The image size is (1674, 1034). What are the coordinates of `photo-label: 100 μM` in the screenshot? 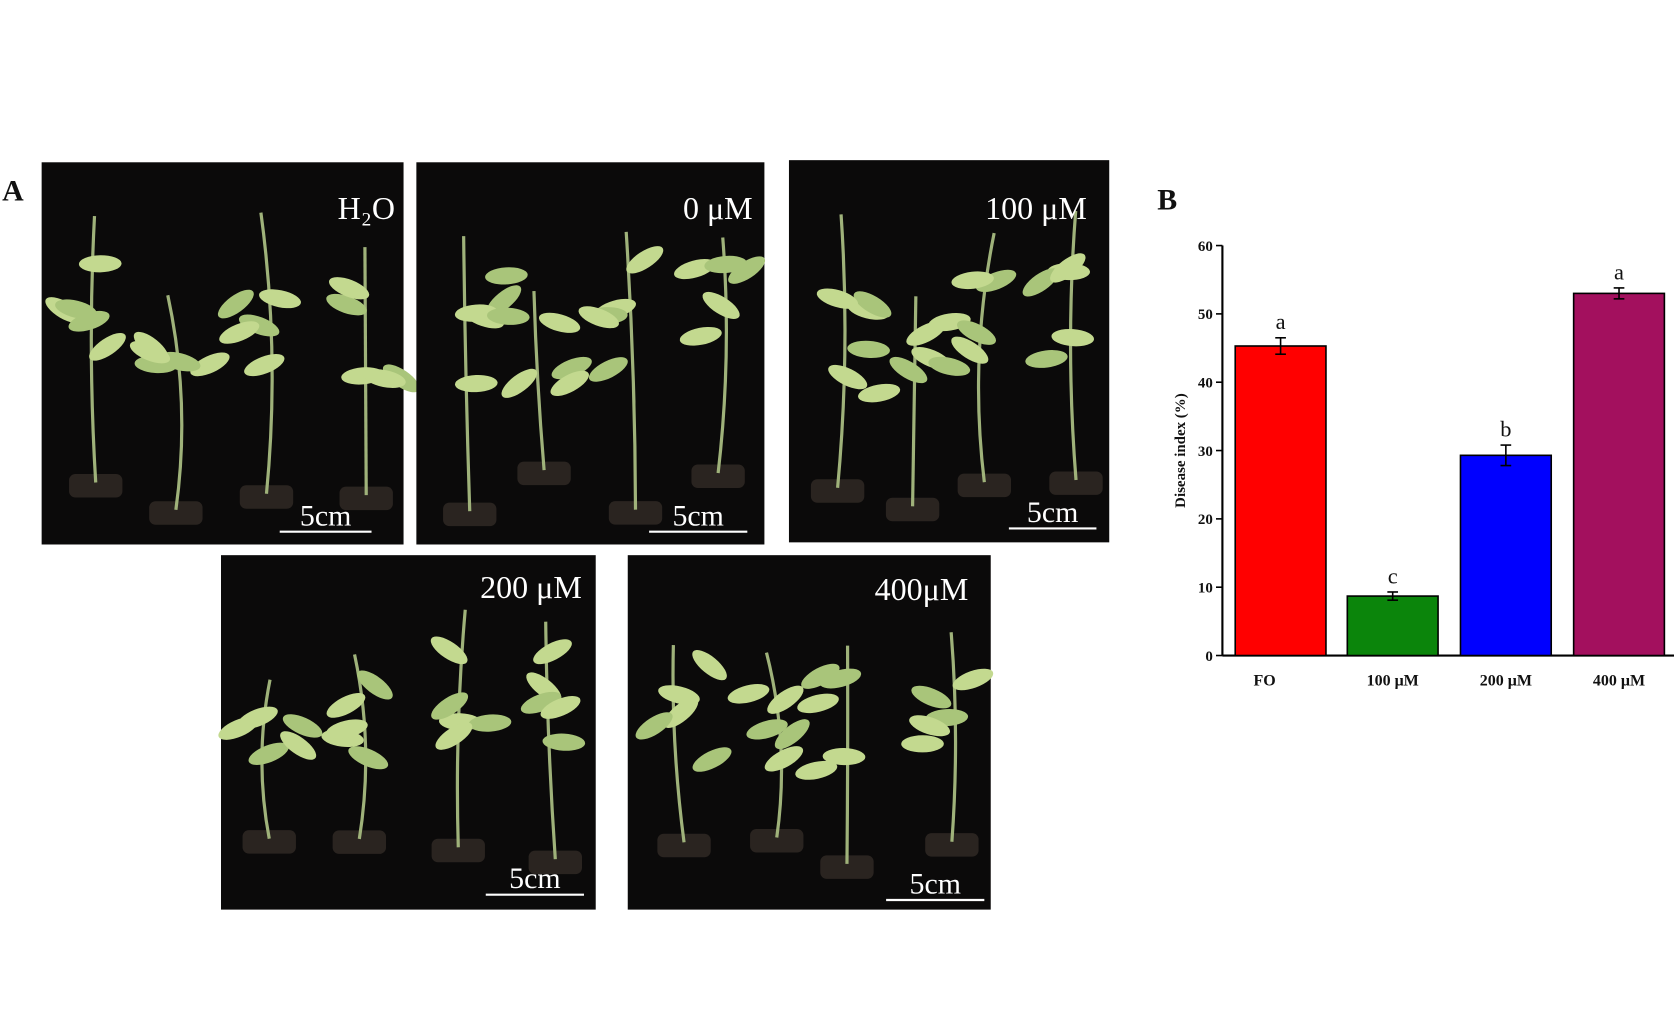 It's located at (1036, 208).